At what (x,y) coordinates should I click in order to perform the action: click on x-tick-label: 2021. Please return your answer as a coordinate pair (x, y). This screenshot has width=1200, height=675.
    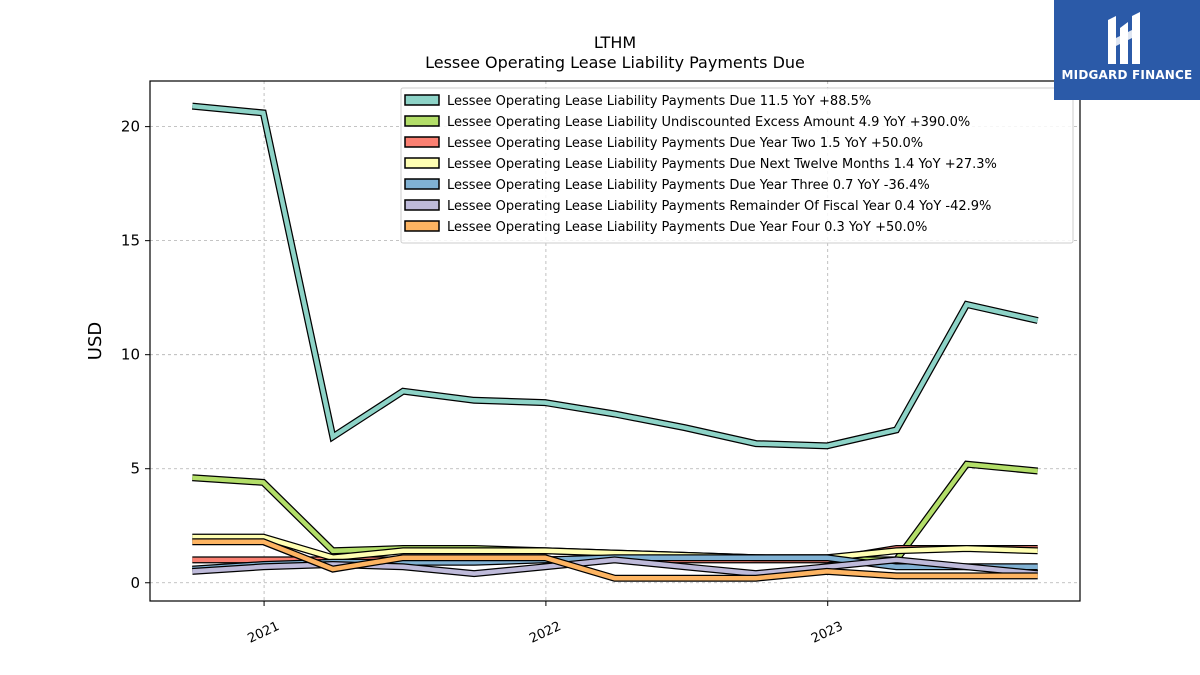
    Looking at the image, I should click on (263, 633).